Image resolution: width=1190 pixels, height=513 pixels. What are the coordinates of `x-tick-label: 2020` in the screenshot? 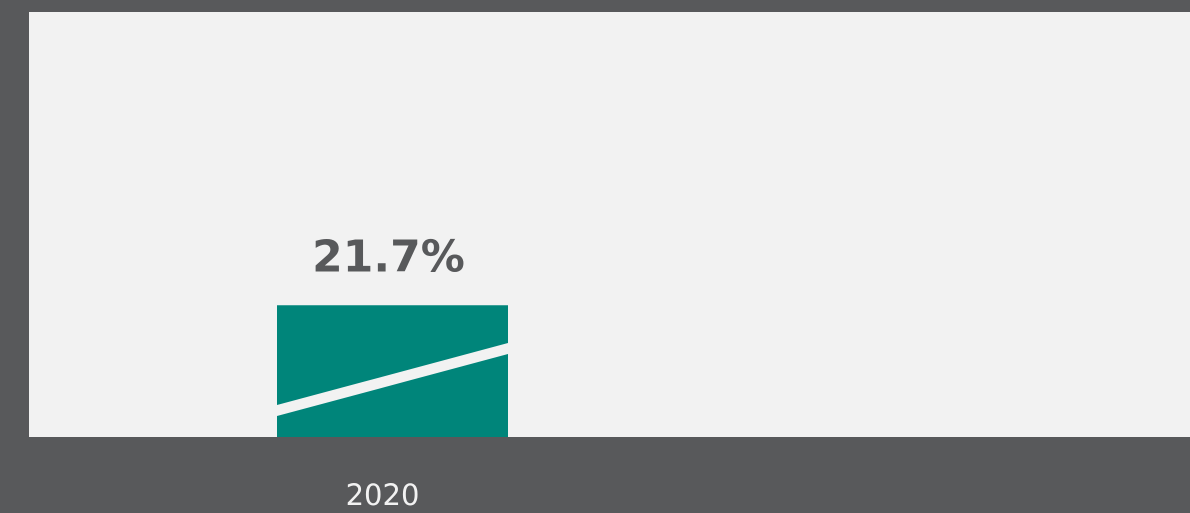 It's located at (383, 495).